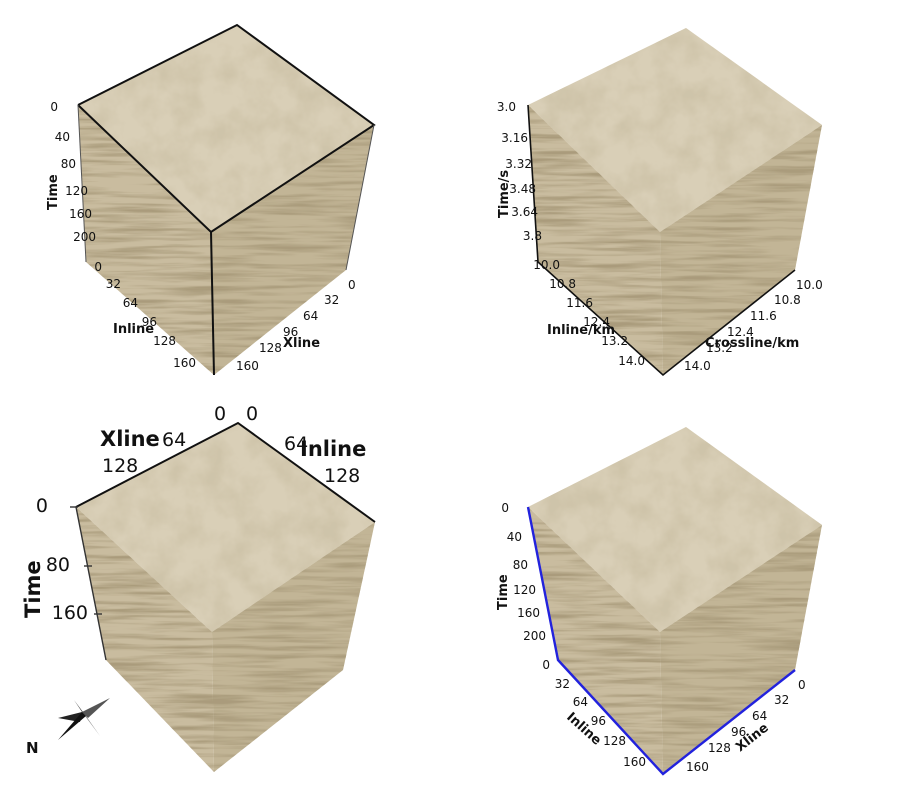  I want to click on time-tick: 3.0, so click(506, 107).